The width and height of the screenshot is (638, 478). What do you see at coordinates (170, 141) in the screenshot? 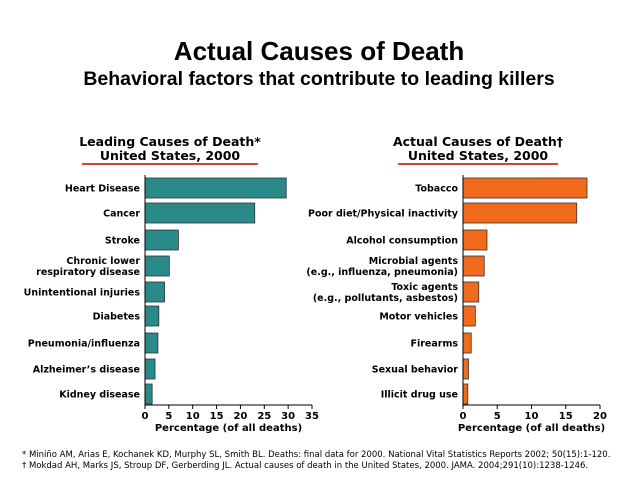
I see `left-chart-title: Leading Causes of Death*` at bounding box center [170, 141].